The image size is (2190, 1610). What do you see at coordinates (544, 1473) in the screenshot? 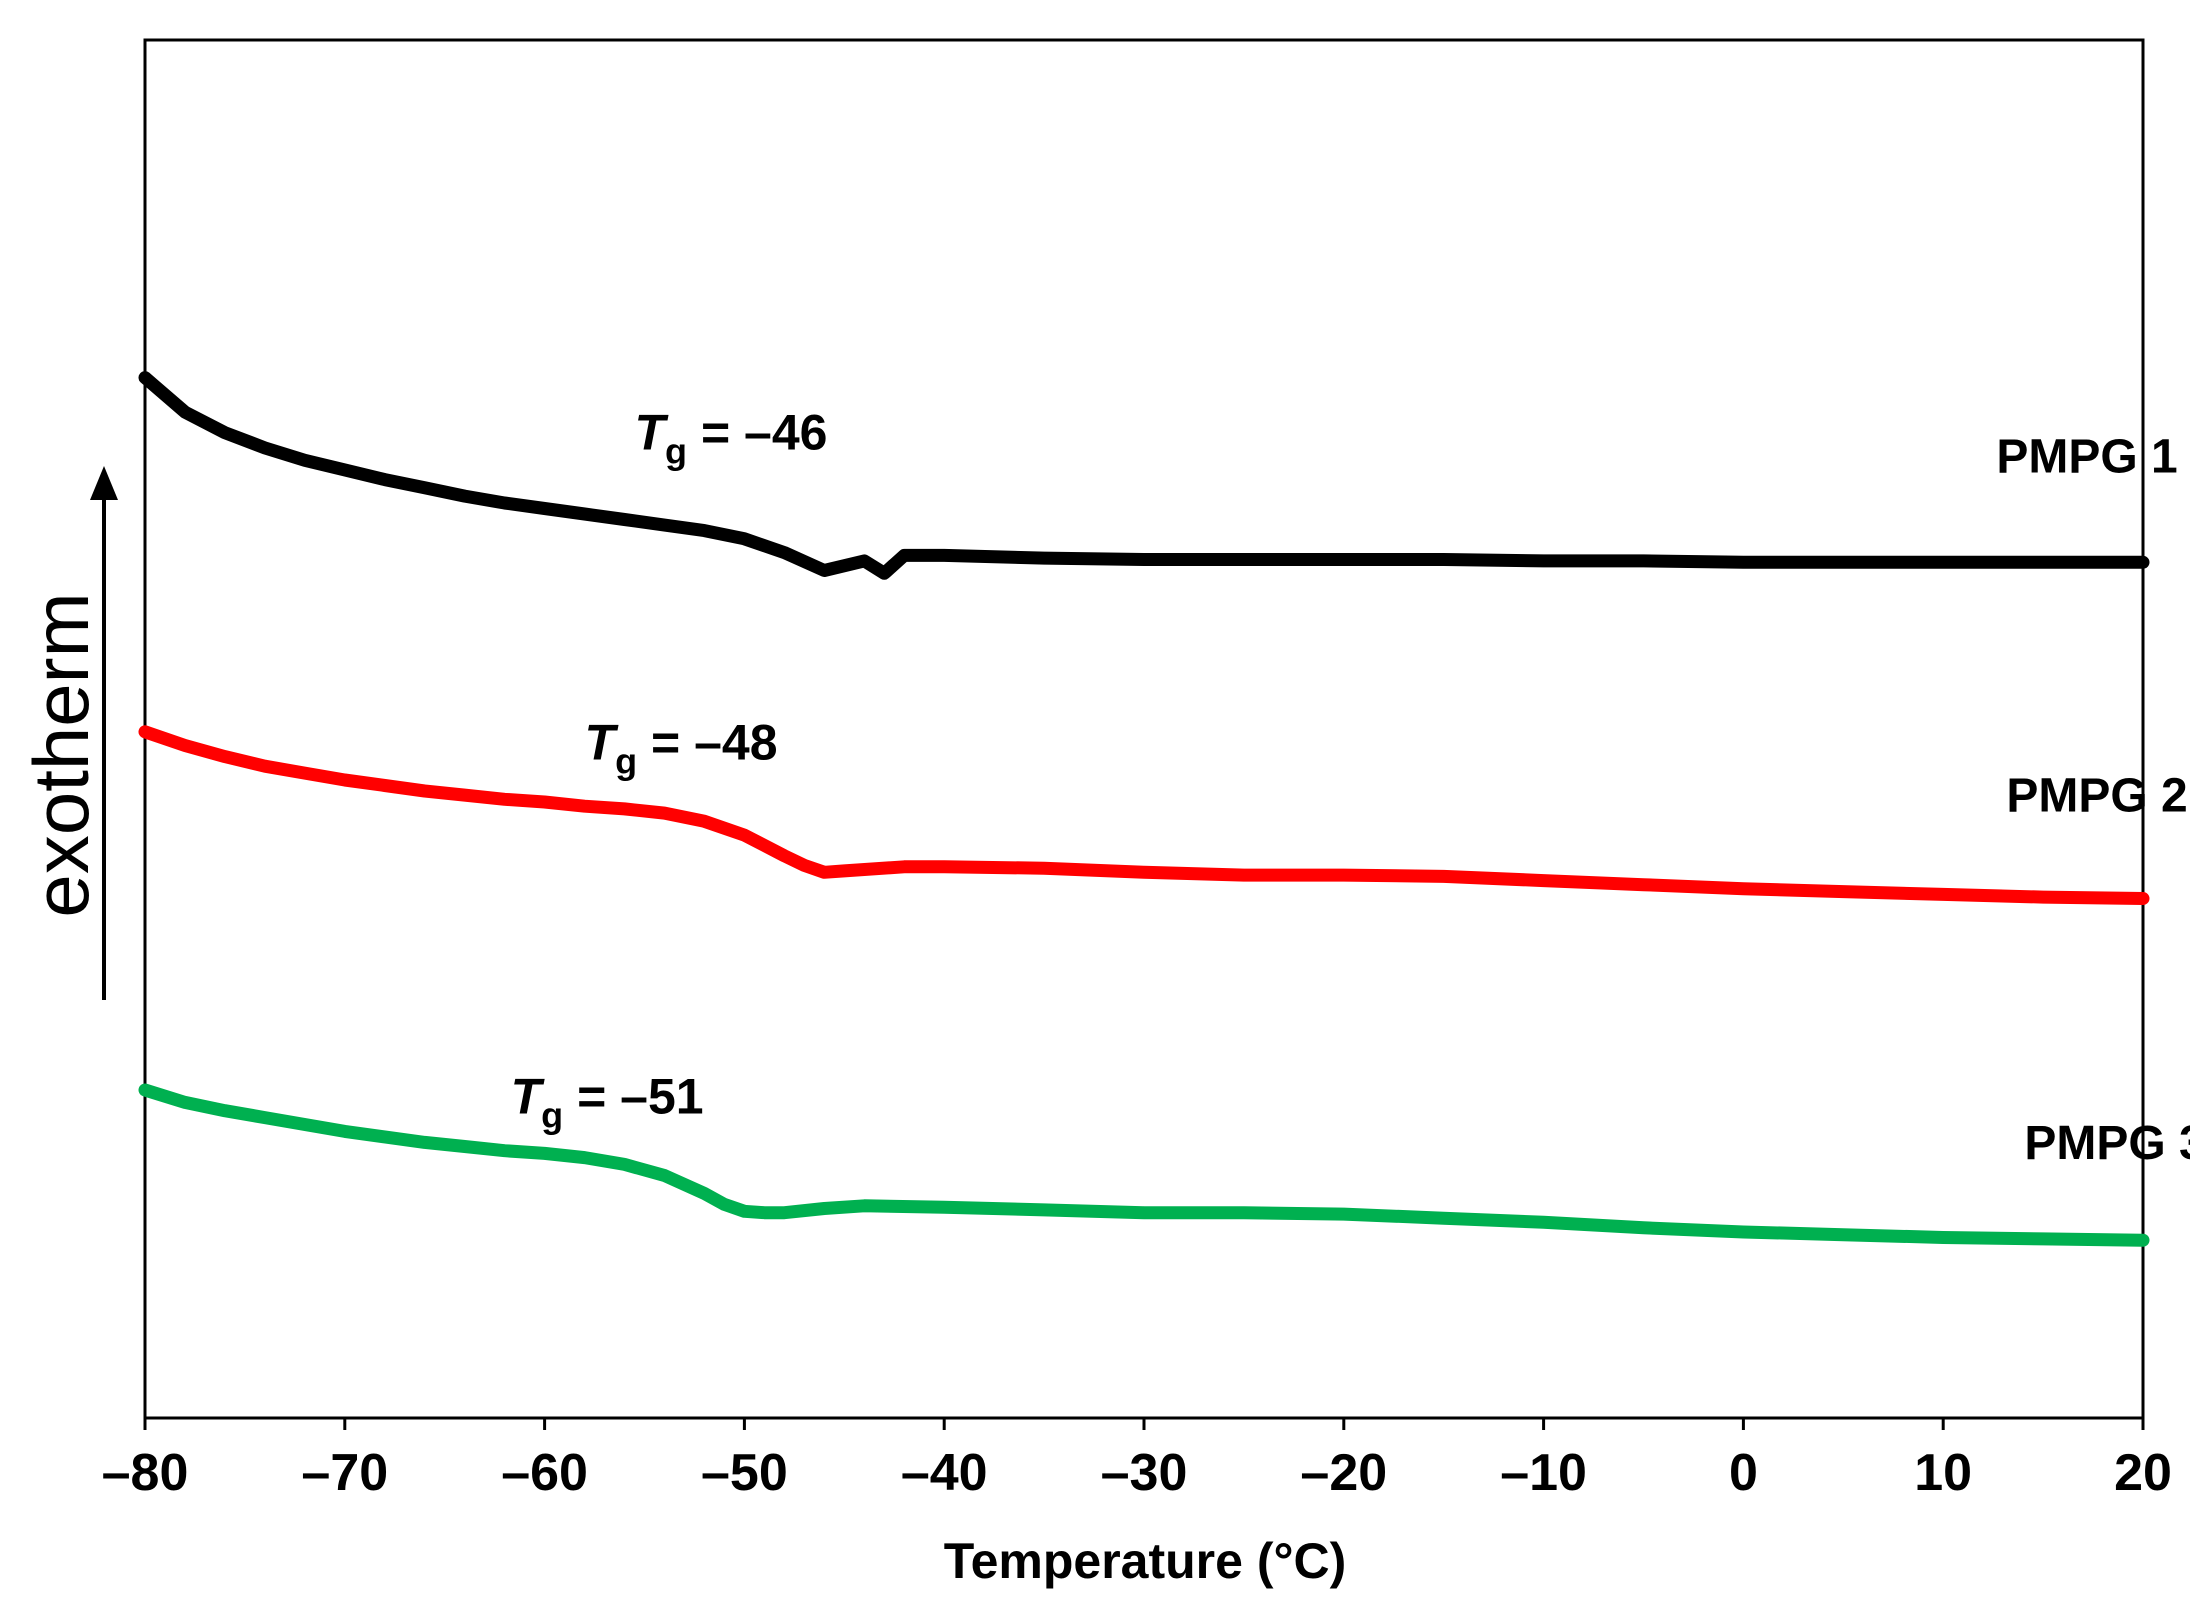
I see `x-tick-label: –60` at bounding box center [544, 1473].